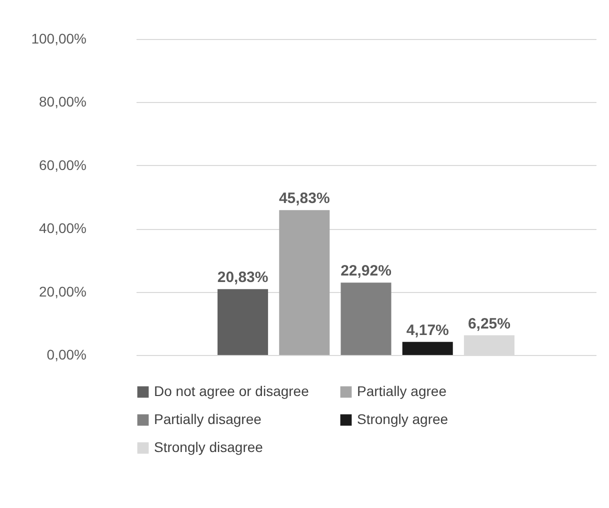  I want to click on y-tick-label: 80,00%, so click(62, 102).